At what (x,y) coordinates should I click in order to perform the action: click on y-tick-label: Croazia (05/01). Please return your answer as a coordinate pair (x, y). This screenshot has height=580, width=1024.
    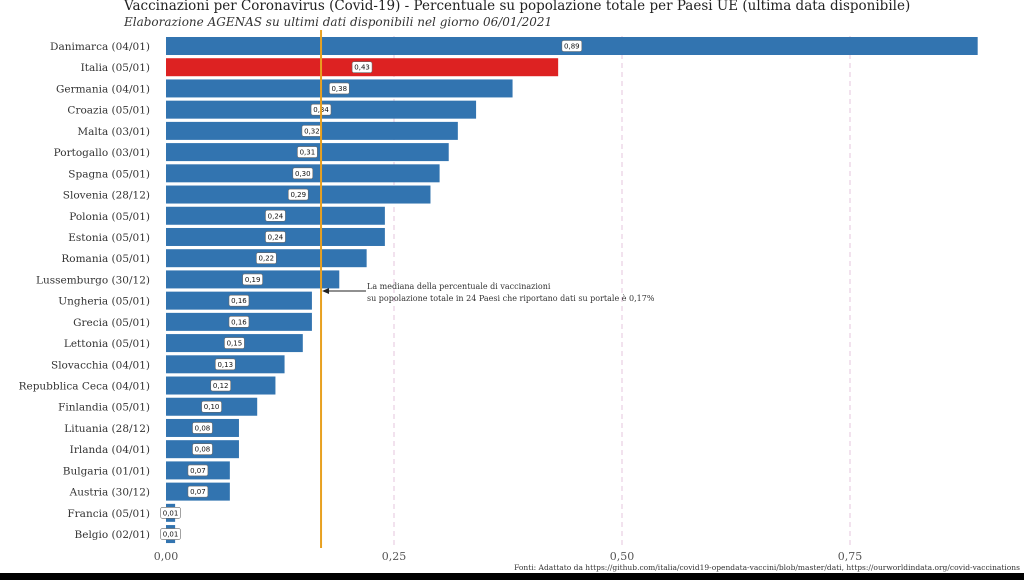
    Looking at the image, I should click on (108, 111).